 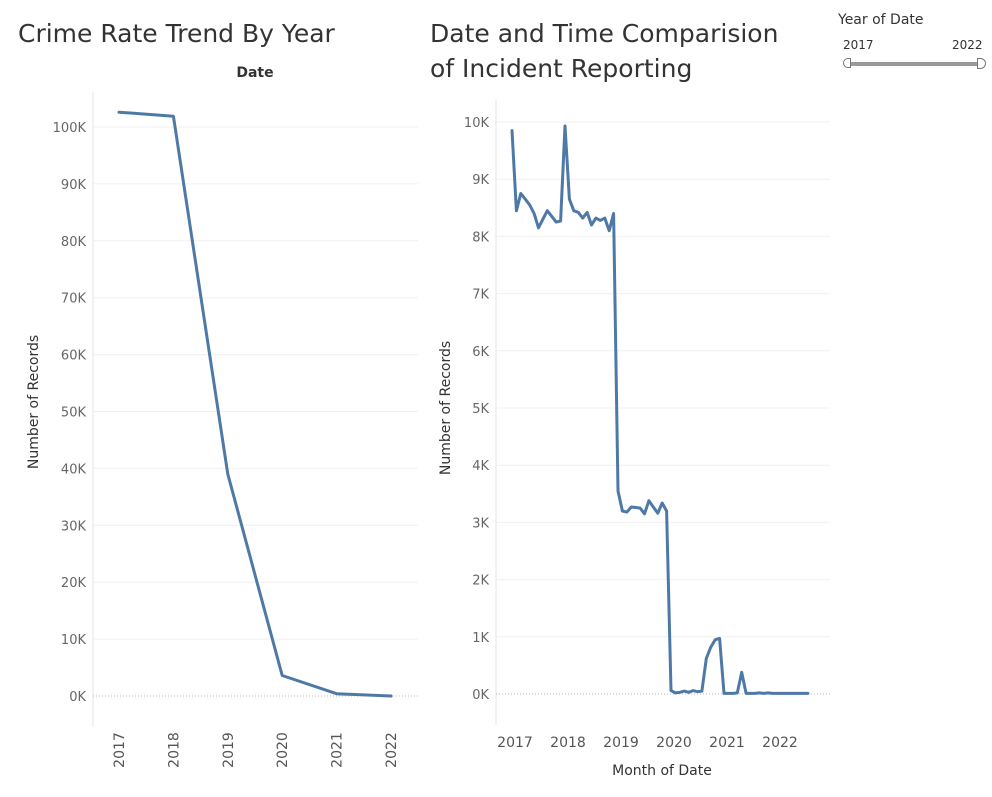 I want to click on chart1-column-header: Date, so click(x=254, y=73).